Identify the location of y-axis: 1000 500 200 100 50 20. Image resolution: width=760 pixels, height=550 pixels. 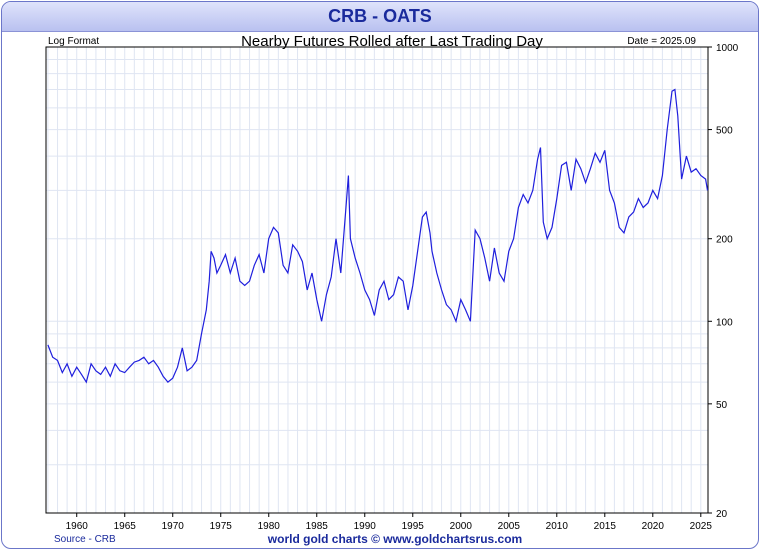
(723, 281).